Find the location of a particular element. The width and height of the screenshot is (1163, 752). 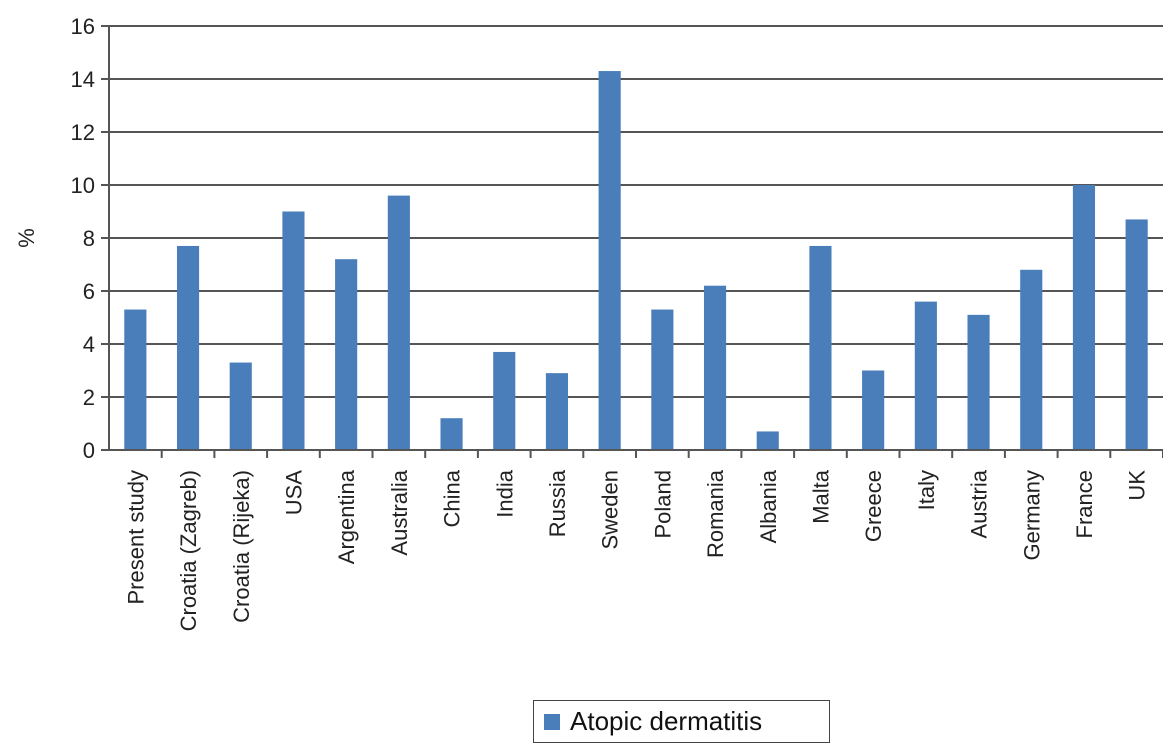

y-tick-label: 6 is located at coordinates (89, 291).